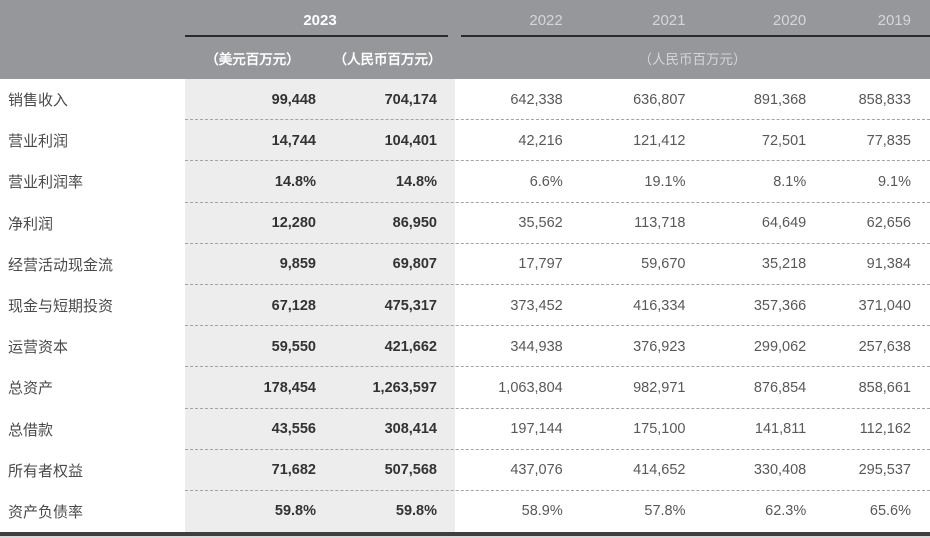 Image resolution: width=930 pixels, height=538 pixels. Describe the element at coordinates (692, 59) in the screenshot. I see `unit-label-prior-rmb: （人民币百万元）` at that location.